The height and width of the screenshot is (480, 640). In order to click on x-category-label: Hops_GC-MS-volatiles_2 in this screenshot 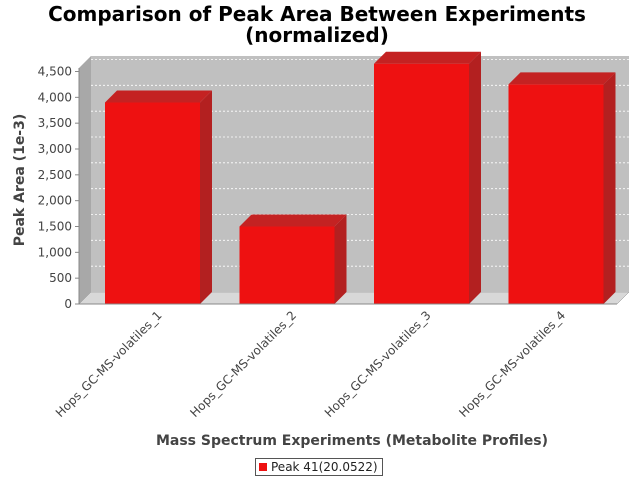, I will do `click(243, 364)`.